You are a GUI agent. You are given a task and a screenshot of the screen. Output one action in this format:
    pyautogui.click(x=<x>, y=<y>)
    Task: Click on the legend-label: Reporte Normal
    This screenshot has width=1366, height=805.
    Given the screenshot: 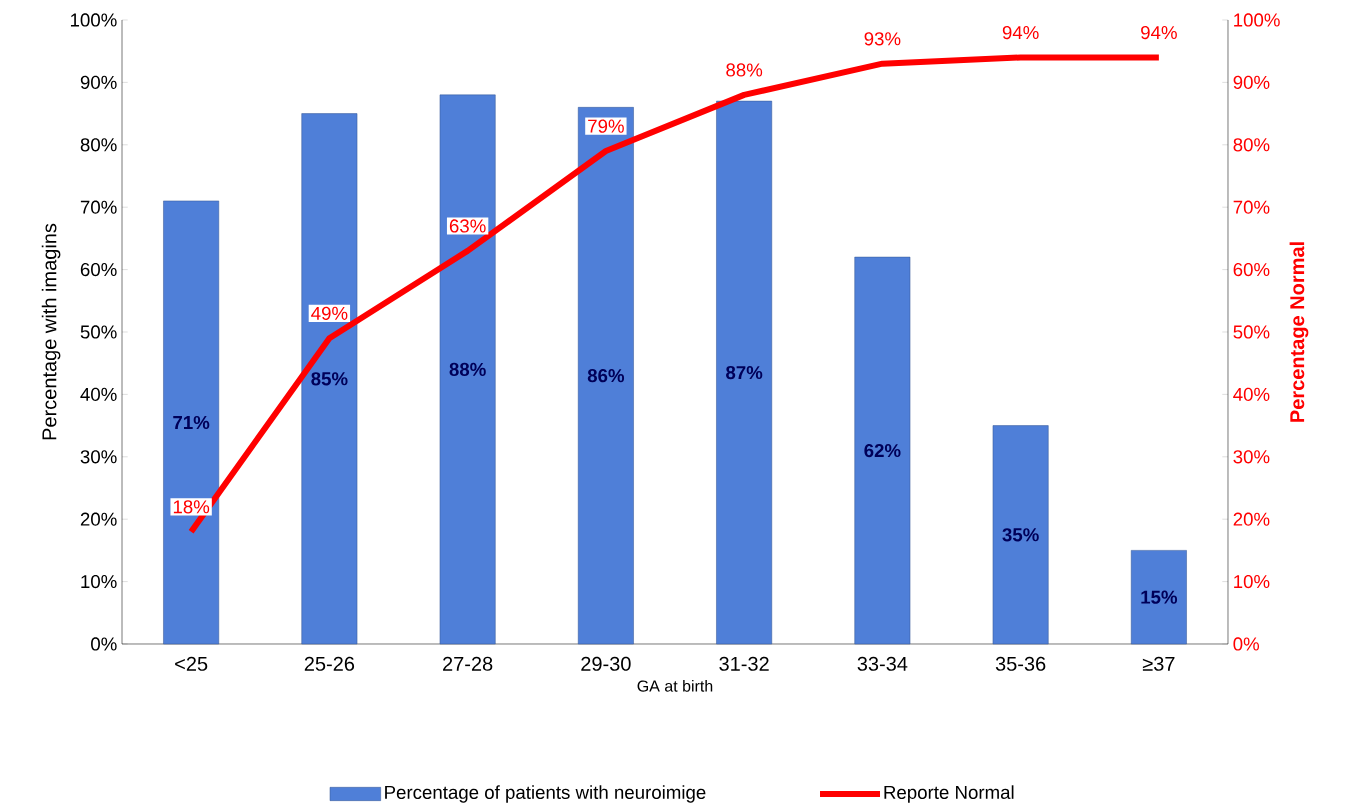 What is the action you would take?
    pyautogui.click(x=949, y=794)
    